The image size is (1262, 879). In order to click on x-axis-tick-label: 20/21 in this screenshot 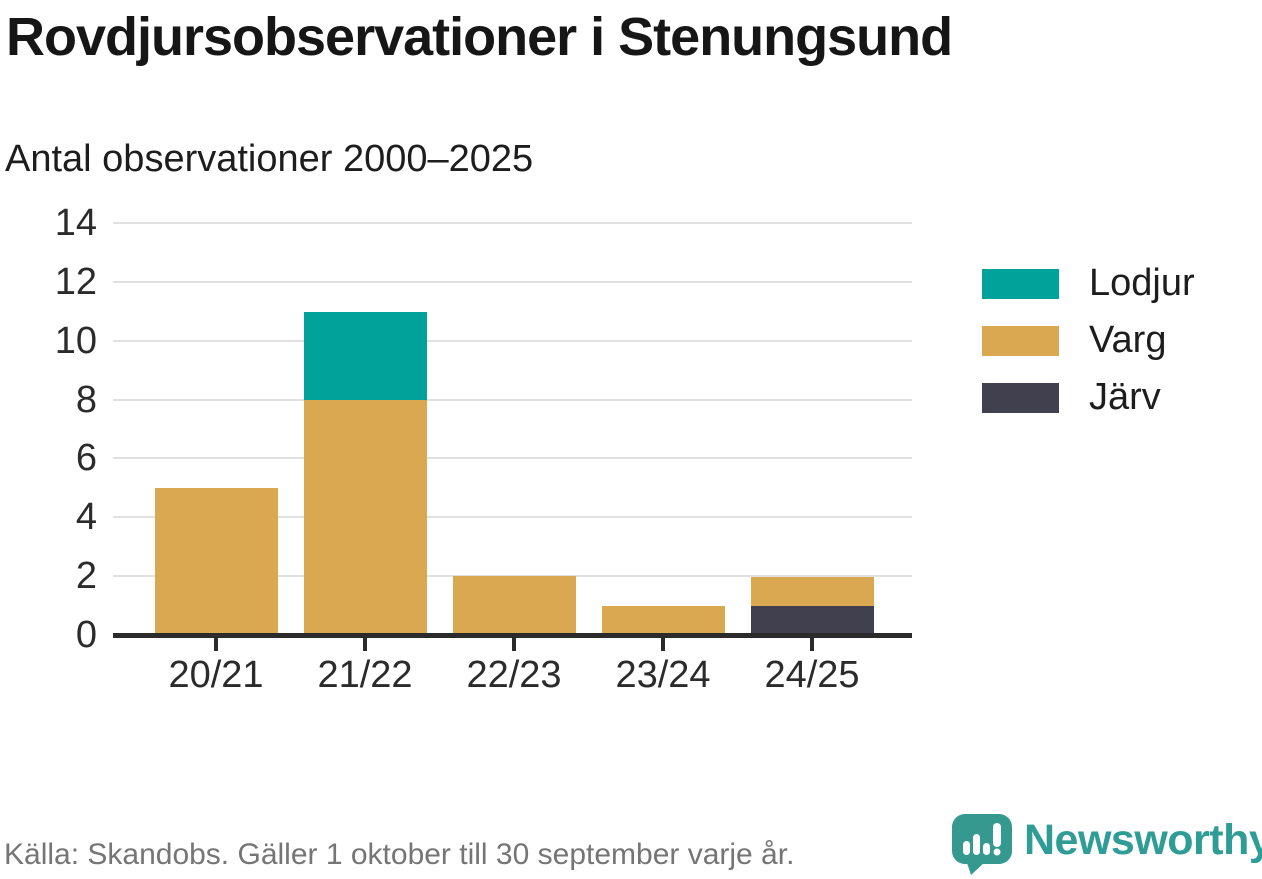, I will do `click(216, 675)`.